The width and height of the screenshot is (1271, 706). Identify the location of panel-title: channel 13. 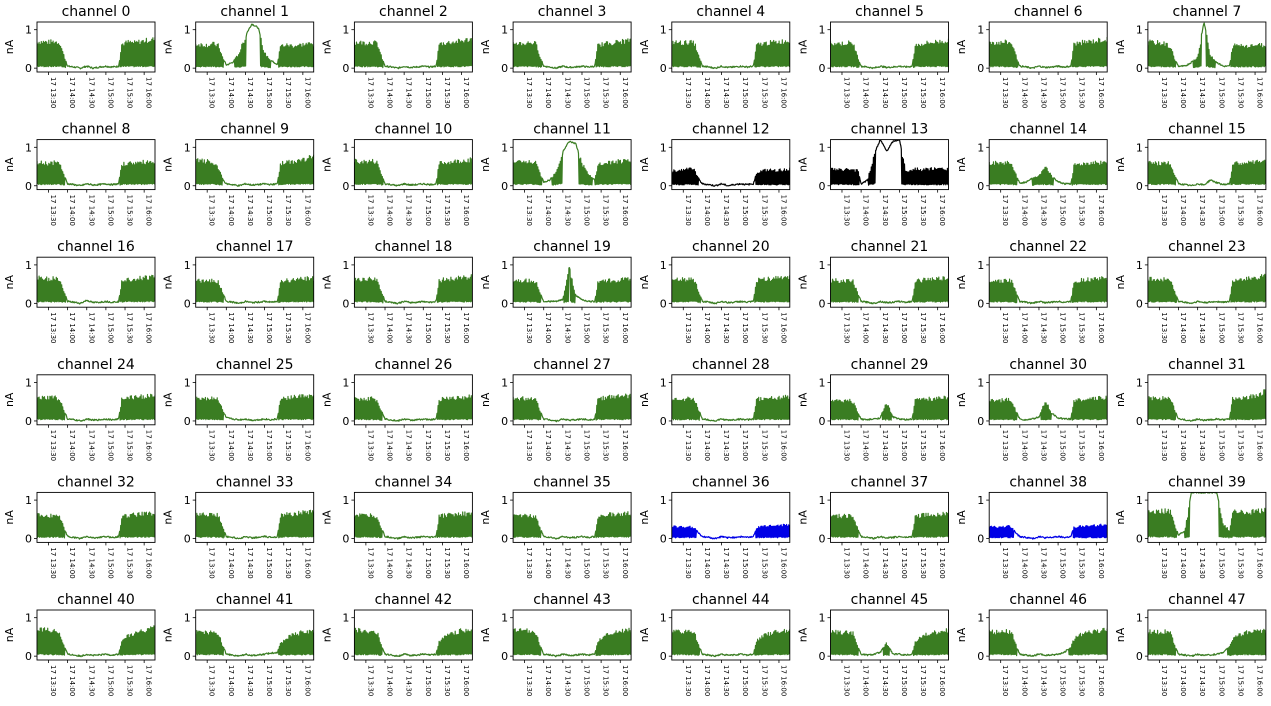
(890, 130).